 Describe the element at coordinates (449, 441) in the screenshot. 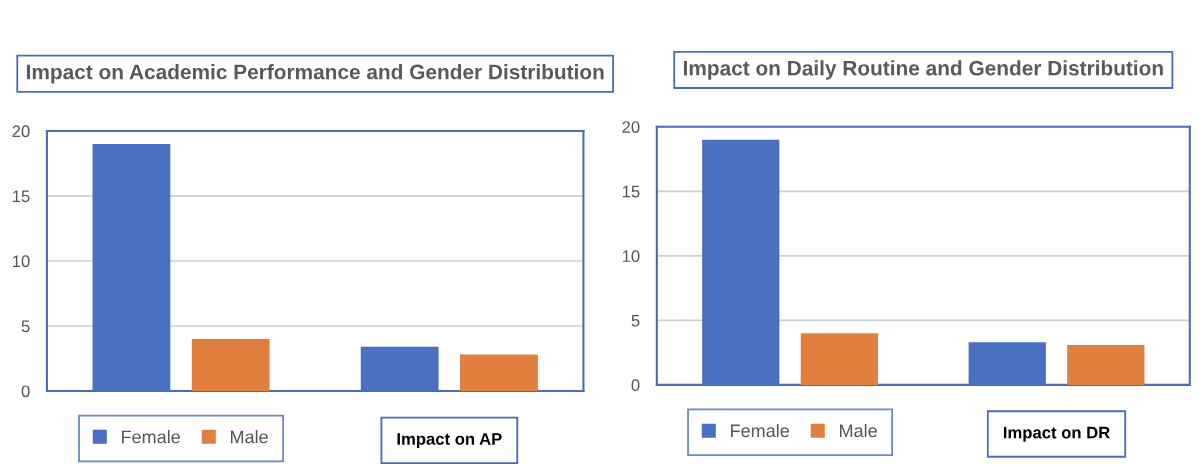

I see `x-axis-title: Impact on AP` at that location.